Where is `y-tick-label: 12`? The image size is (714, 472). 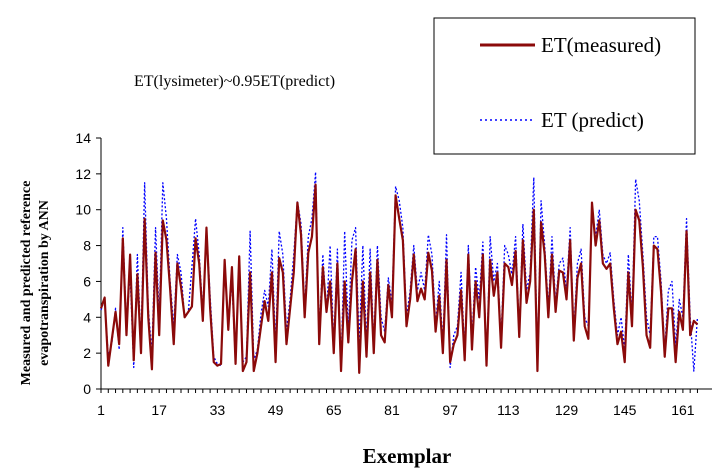
y-tick-label: 12 is located at coordinates (83, 174).